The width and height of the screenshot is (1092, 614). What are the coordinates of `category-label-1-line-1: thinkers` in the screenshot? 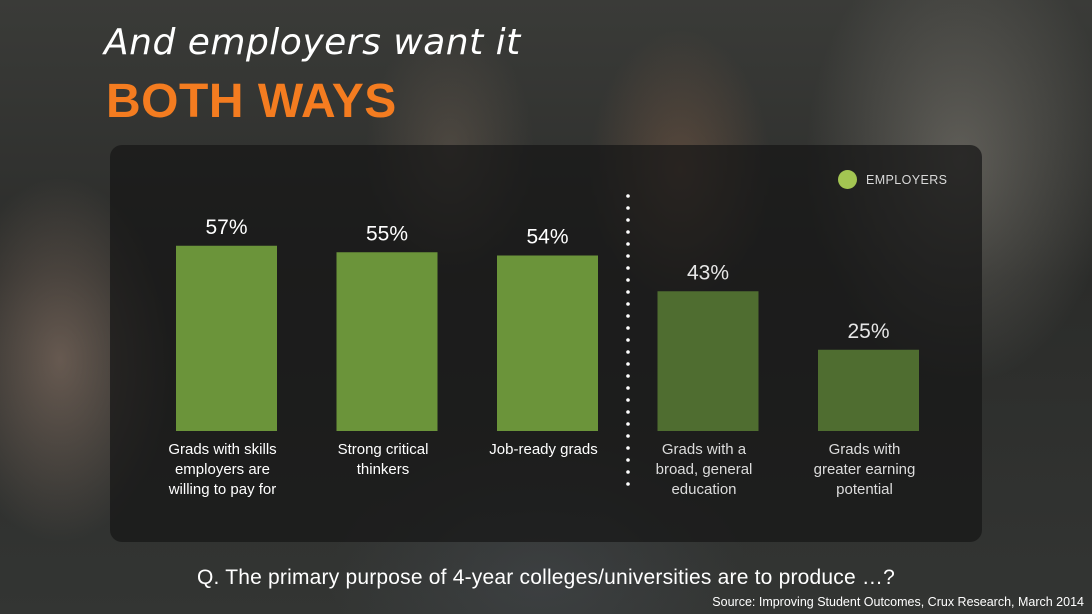 It's located at (383, 469).